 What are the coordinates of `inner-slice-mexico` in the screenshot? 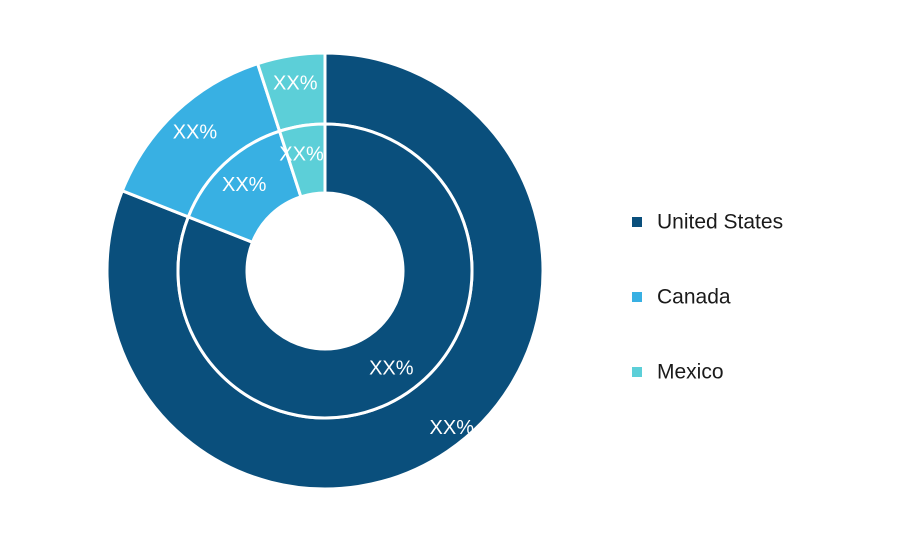 It's located at (302, 160).